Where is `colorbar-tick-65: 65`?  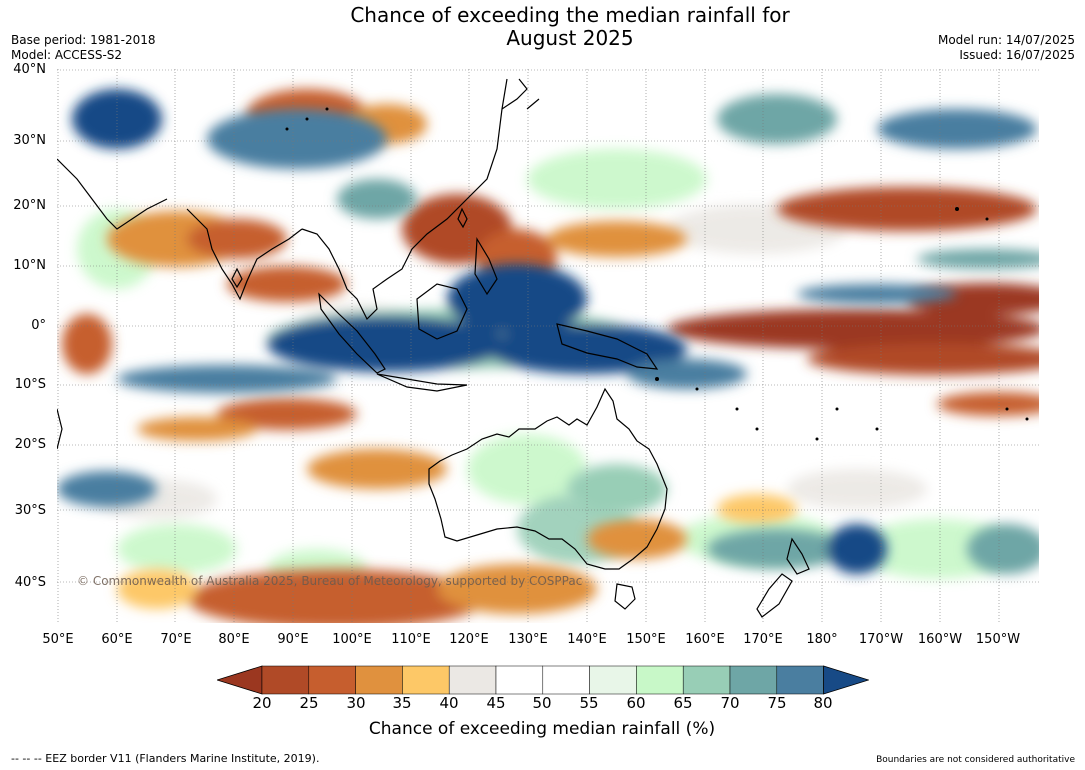 colorbar-tick-65: 65 is located at coordinates (683, 703).